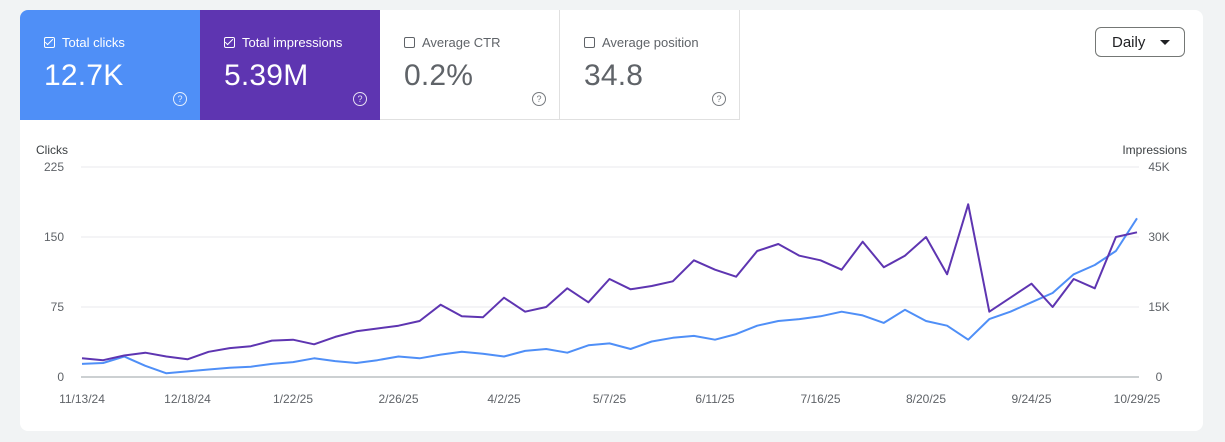 This screenshot has width=1225, height=442. What do you see at coordinates (1031, 399) in the screenshot?
I see `x-tick-label: 9/24/25` at bounding box center [1031, 399].